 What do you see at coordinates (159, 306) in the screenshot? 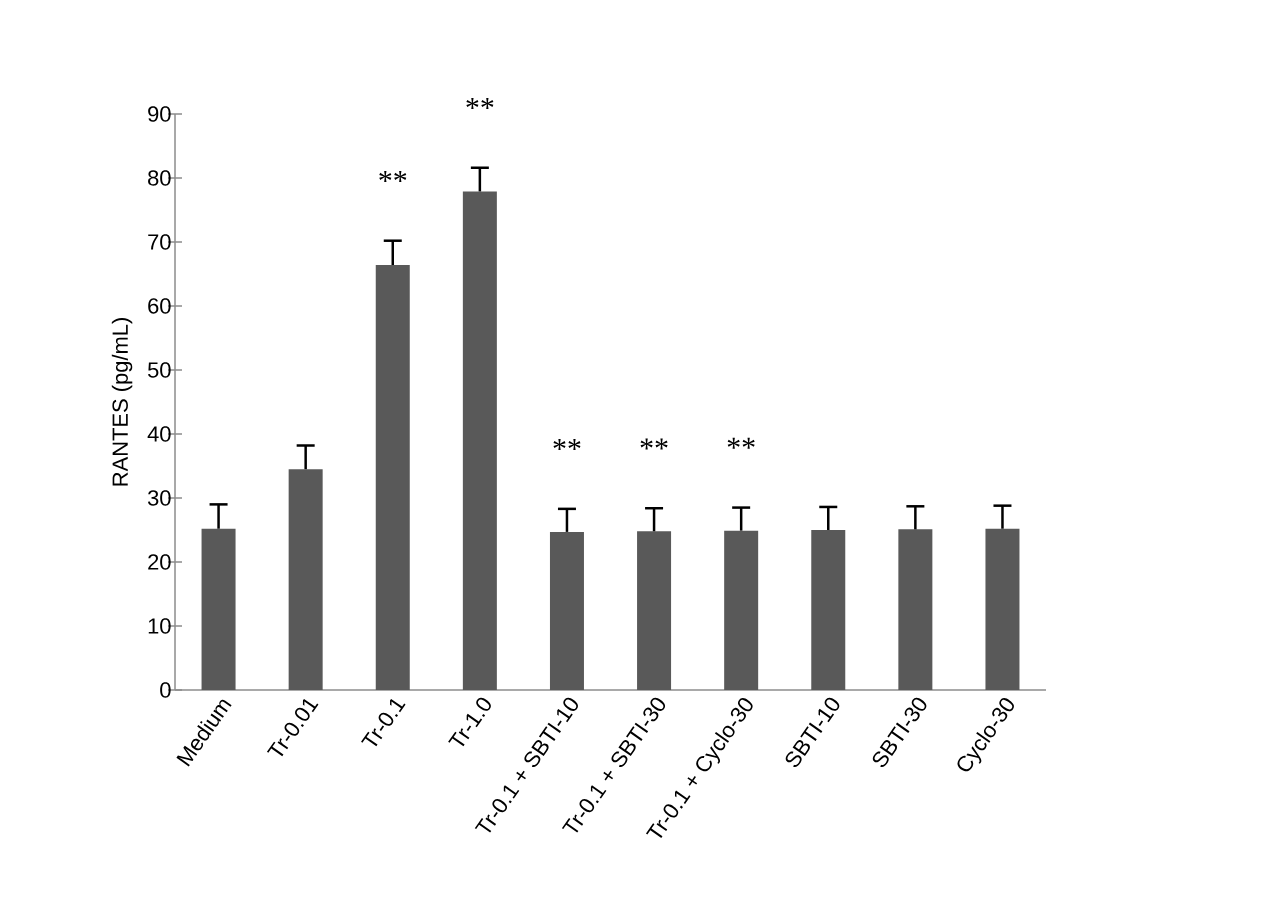
I see `y-tick-label: 60` at bounding box center [159, 306].